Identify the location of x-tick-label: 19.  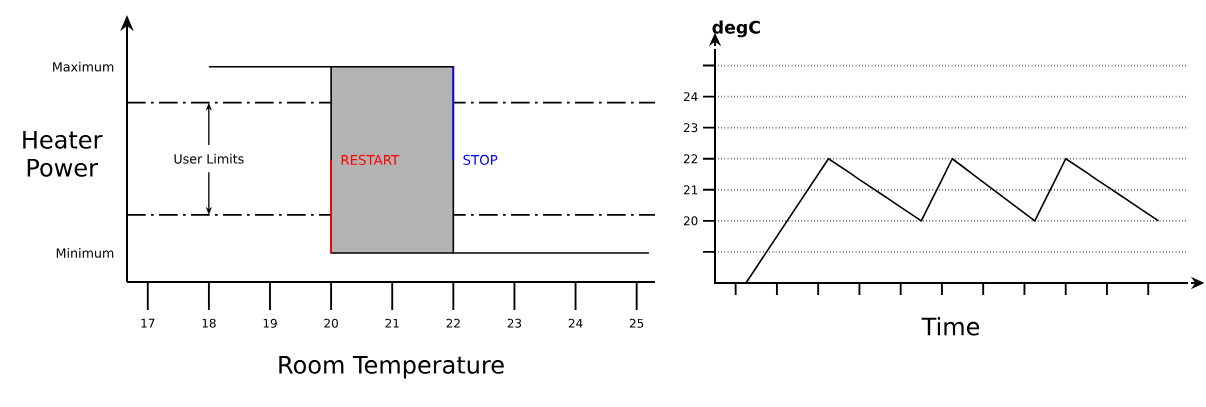
(270, 323).